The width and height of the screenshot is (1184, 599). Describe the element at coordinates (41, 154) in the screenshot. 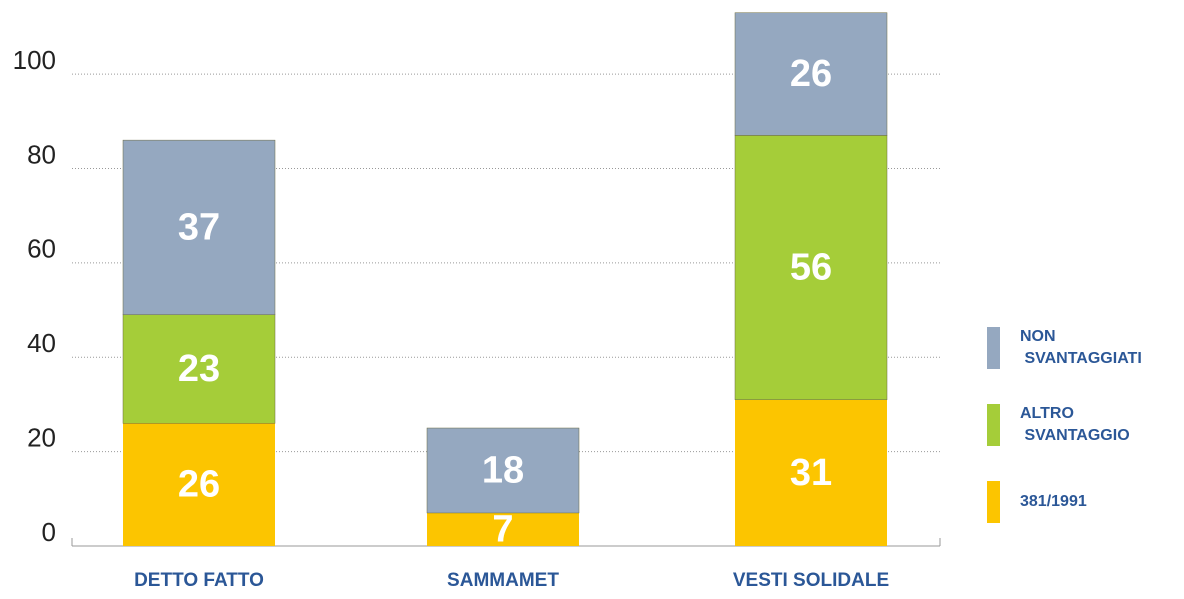

I see `y-tick-label: 80` at that location.